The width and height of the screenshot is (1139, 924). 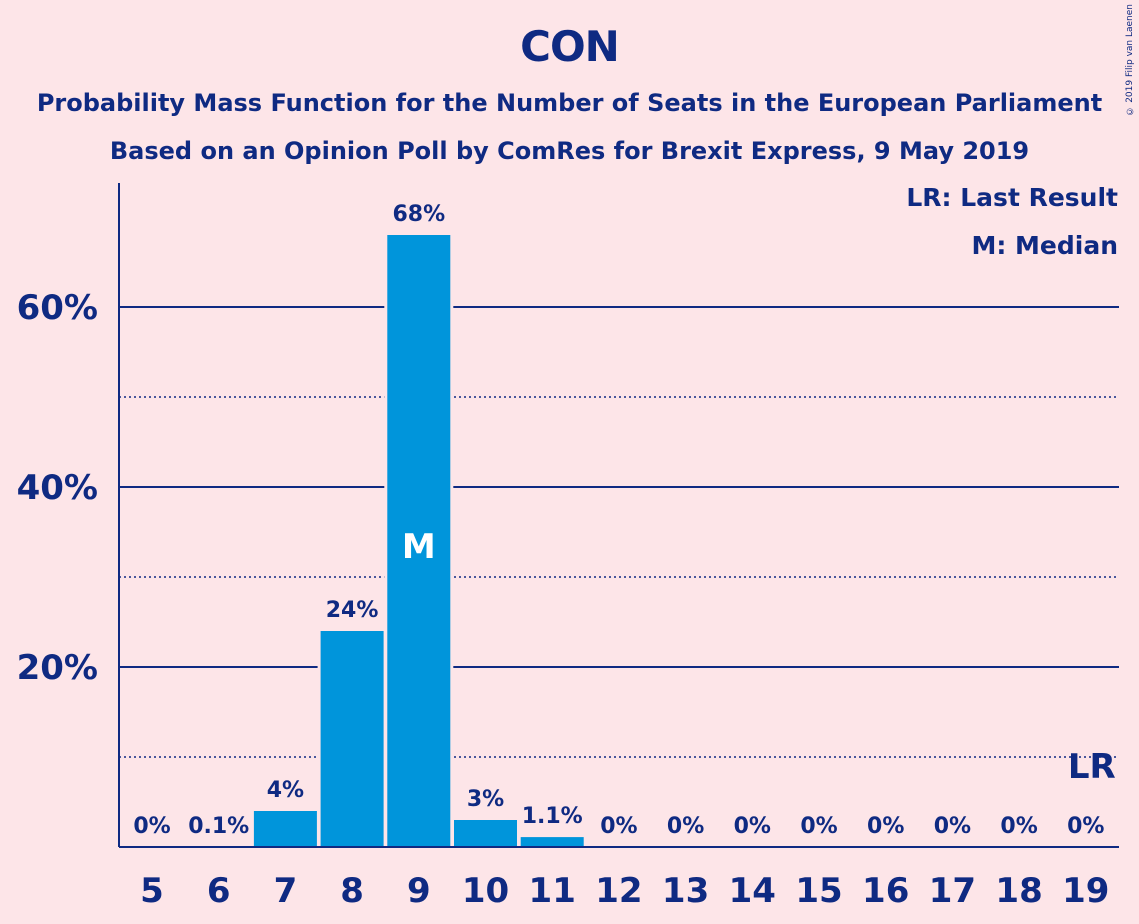 I want to click on x-tick-label: 19, so click(x=1085, y=891).